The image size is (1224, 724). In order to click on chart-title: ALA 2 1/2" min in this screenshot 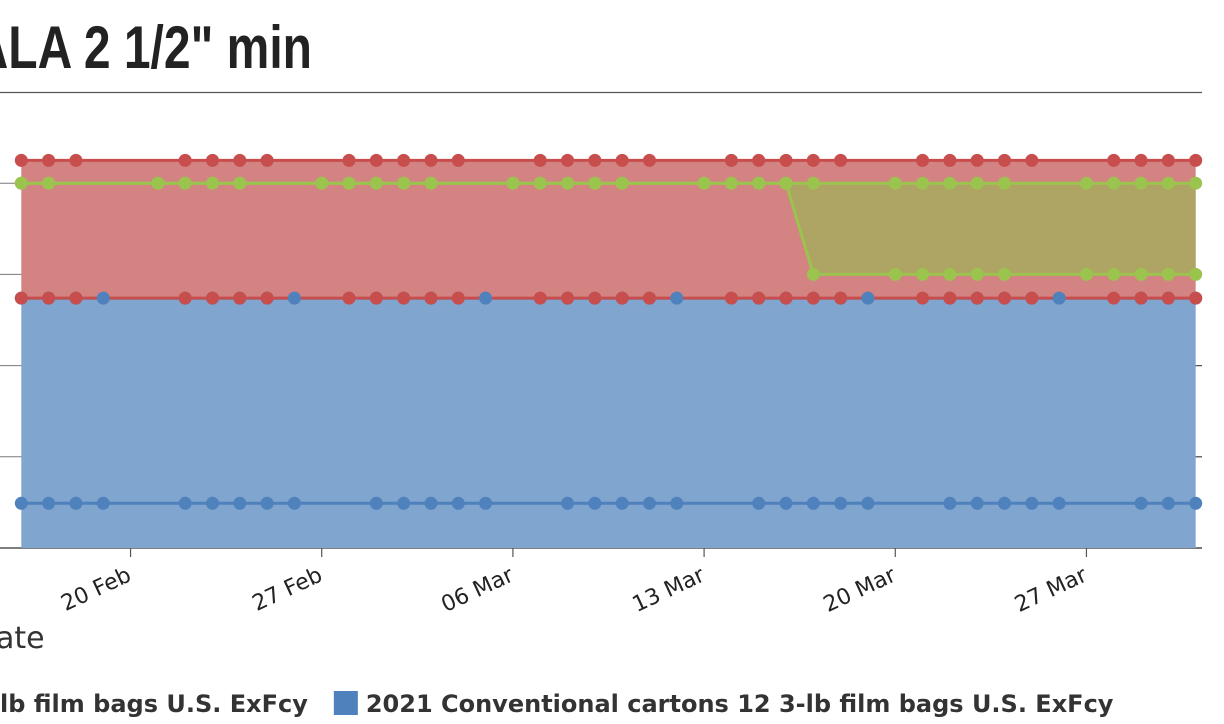, I will do `click(156, 47)`.